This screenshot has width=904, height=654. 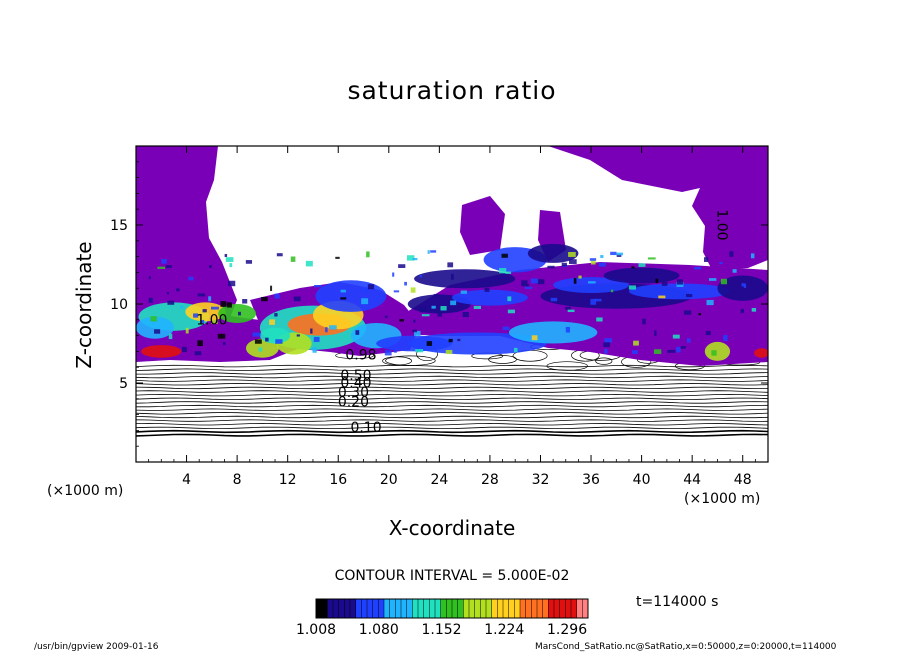 I want to click on x-tick-label: 44, so click(x=692, y=480).